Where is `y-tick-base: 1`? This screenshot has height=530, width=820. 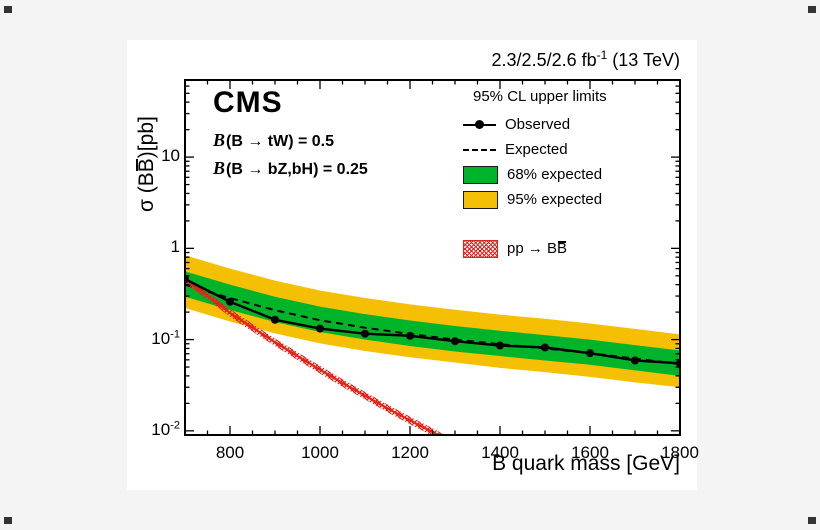
y-tick-base: 1 is located at coordinates (175, 247).